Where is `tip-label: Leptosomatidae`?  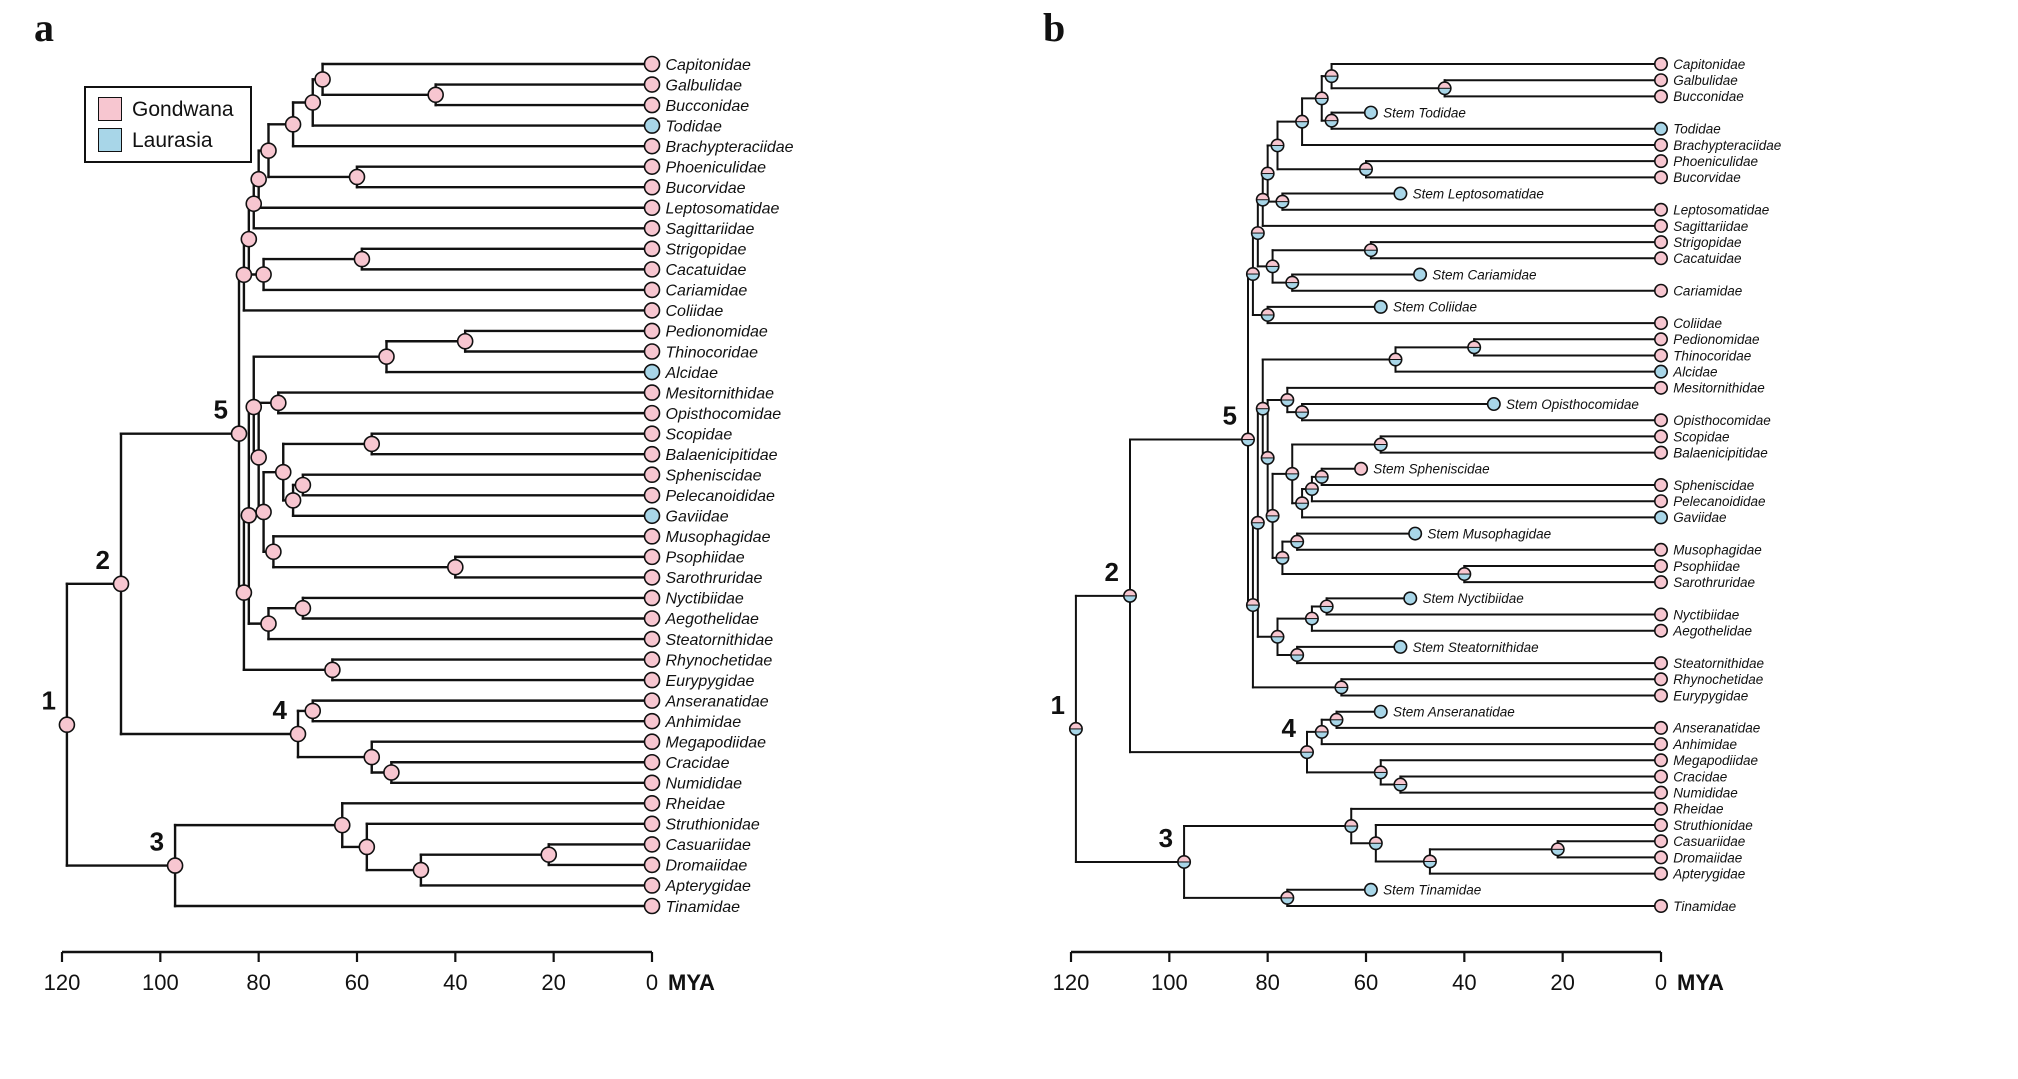
tip-label: Leptosomatidae is located at coordinates (1721, 210).